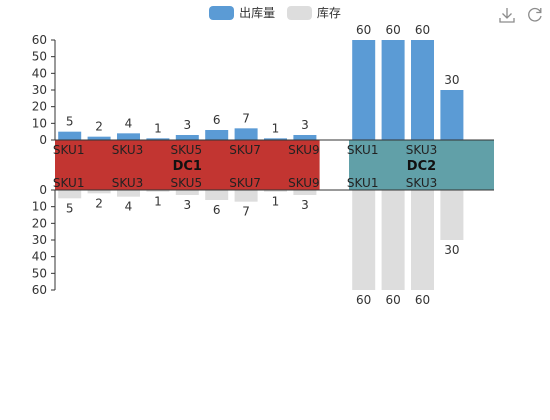  Describe the element at coordinates (39, 257) in the screenshot. I see `lower-y-tick-label: 40` at that location.